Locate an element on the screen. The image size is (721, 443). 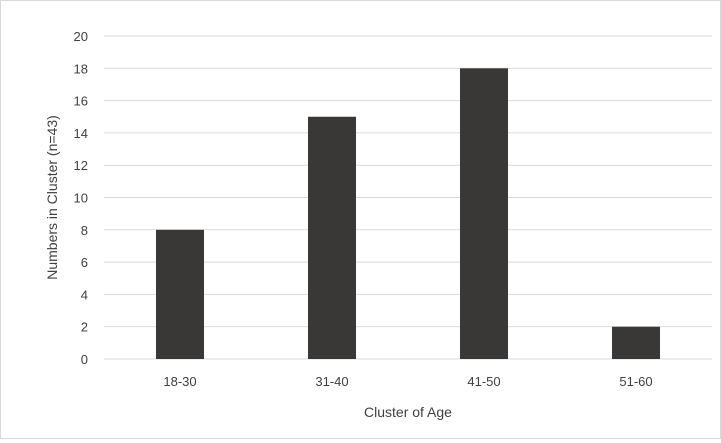
x-tick-label: 18-30 is located at coordinates (179, 381).